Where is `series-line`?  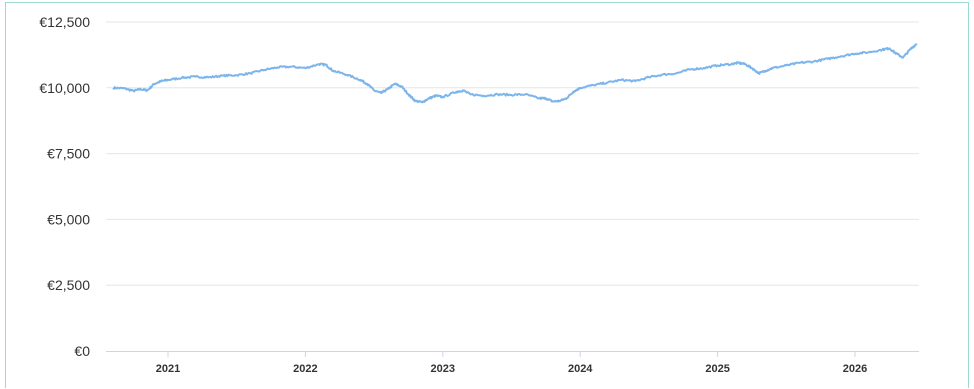 series-line is located at coordinates (515, 73).